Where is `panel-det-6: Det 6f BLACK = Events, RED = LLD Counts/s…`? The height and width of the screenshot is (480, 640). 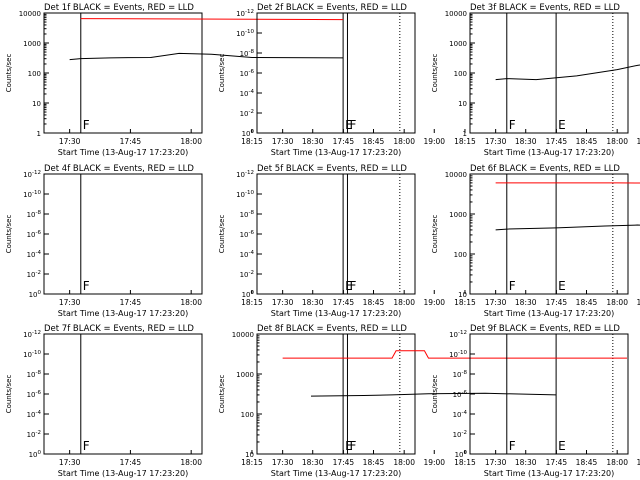
panel-det-6: Det 6f BLACK = Events, RED = LLD Counts/s… is located at coordinates (535, 241).